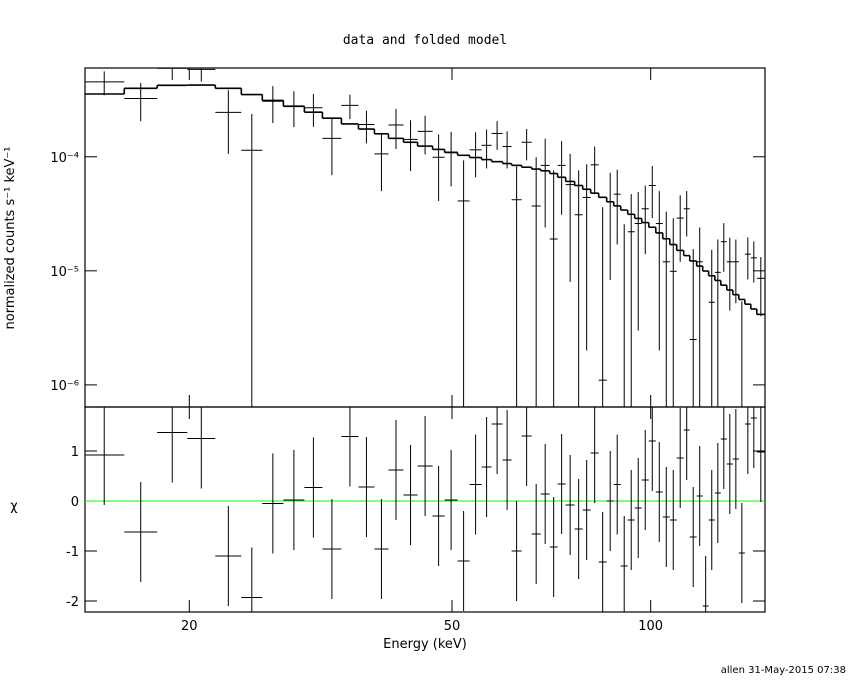 The image size is (850, 684). Describe the element at coordinates (64, 272) in the screenshot. I see `y-tick-label: 10⁻⁵` at that location.